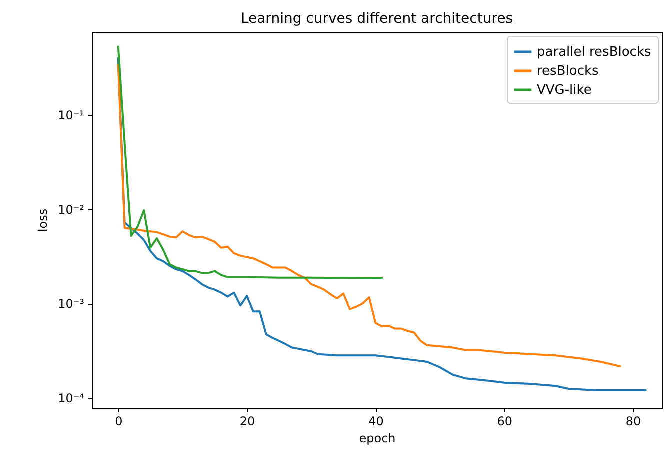 The image size is (665, 468). I want to click on legend-label: resBlocks, so click(568, 71).